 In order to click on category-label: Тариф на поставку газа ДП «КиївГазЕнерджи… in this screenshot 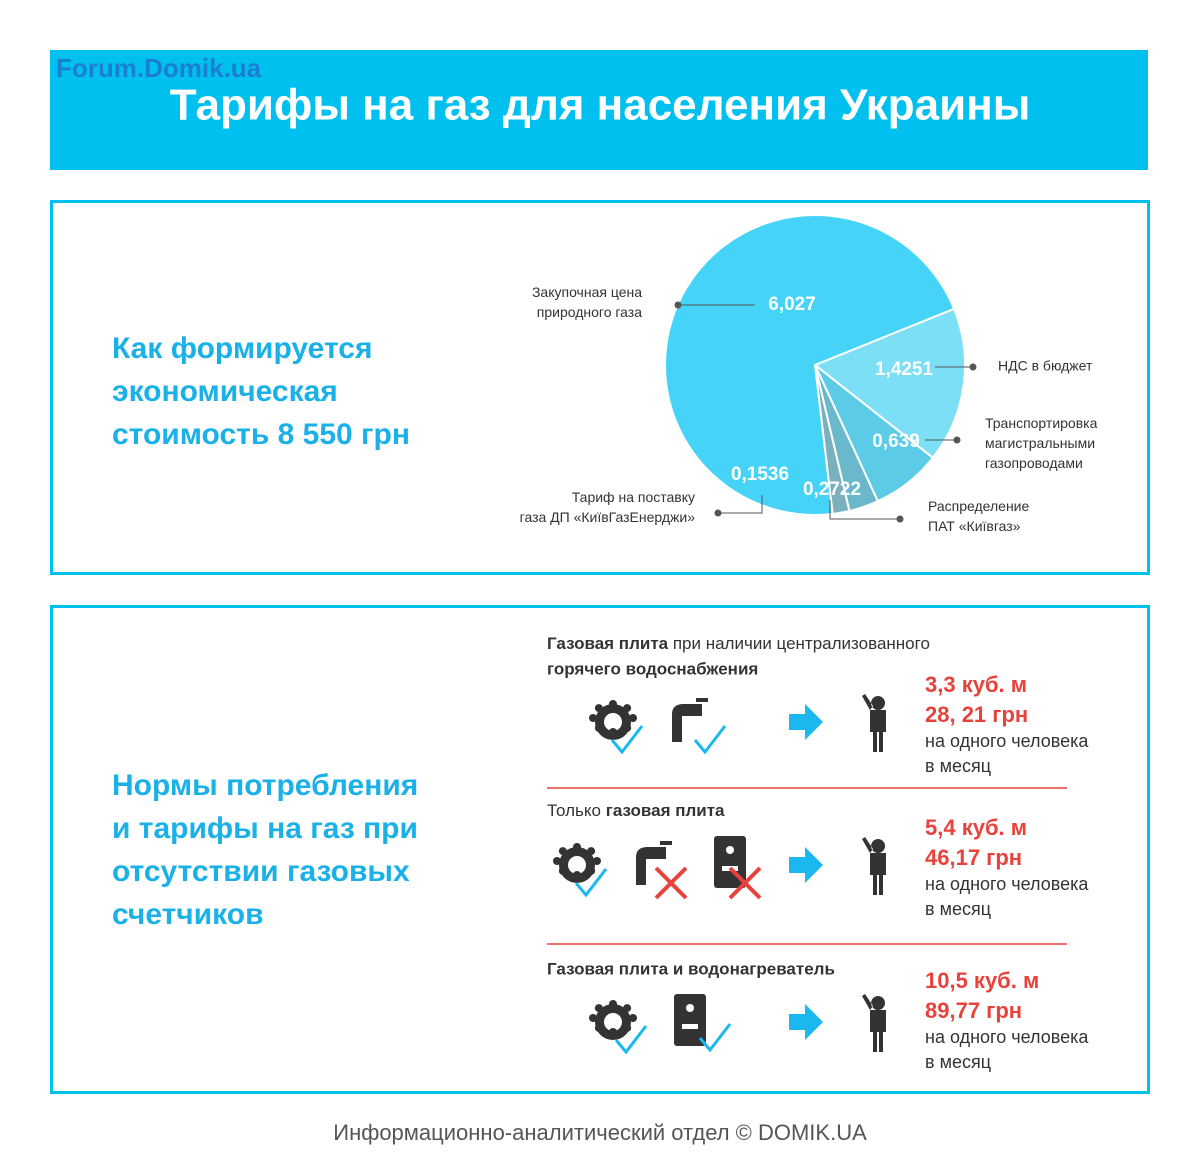, I will do `click(608, 507)`.